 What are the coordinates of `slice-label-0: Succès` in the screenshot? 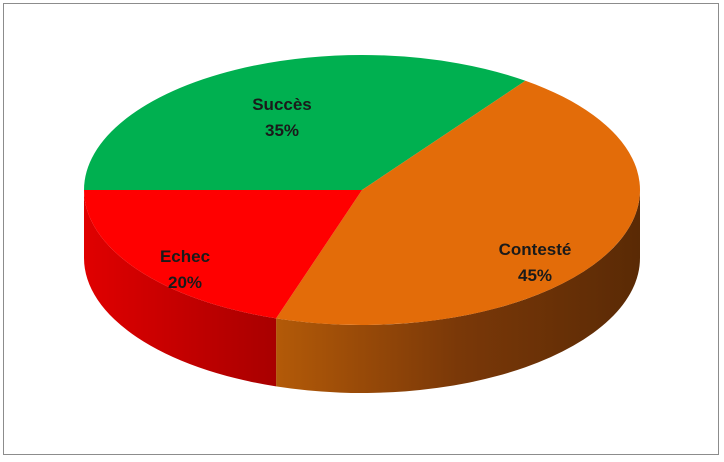 It's located at (282, 104).